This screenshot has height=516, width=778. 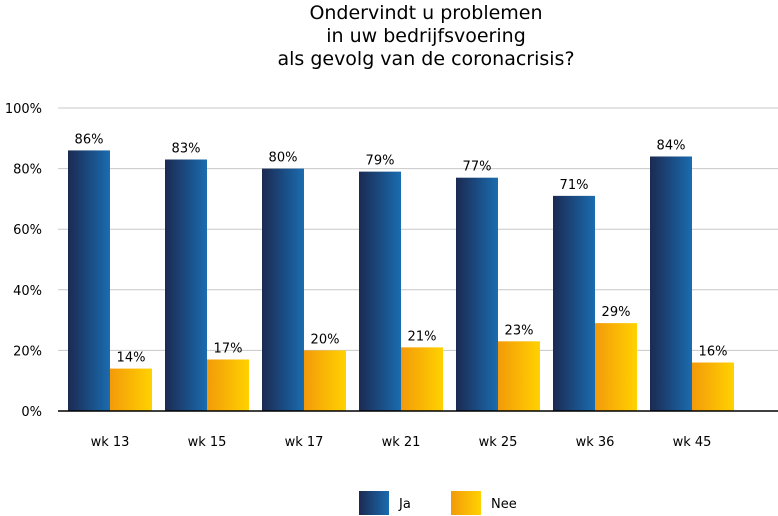 I want to click on legend-swatch-ja, so click(x=374, y=503).